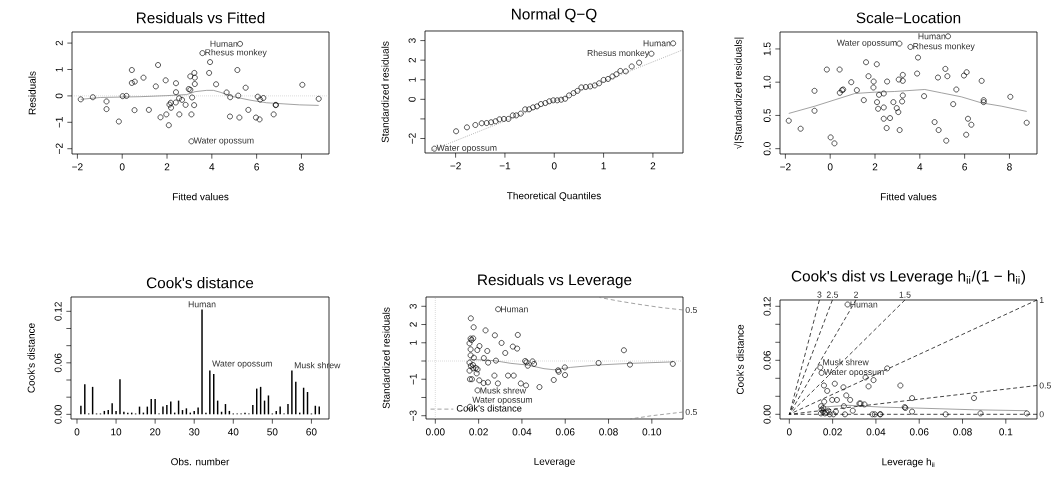 The width and height of the screenshot is (1062, 481). Describe the element at coordinates (603, 166) in the screenshot. I see `x-tick-label: 1` at that location.